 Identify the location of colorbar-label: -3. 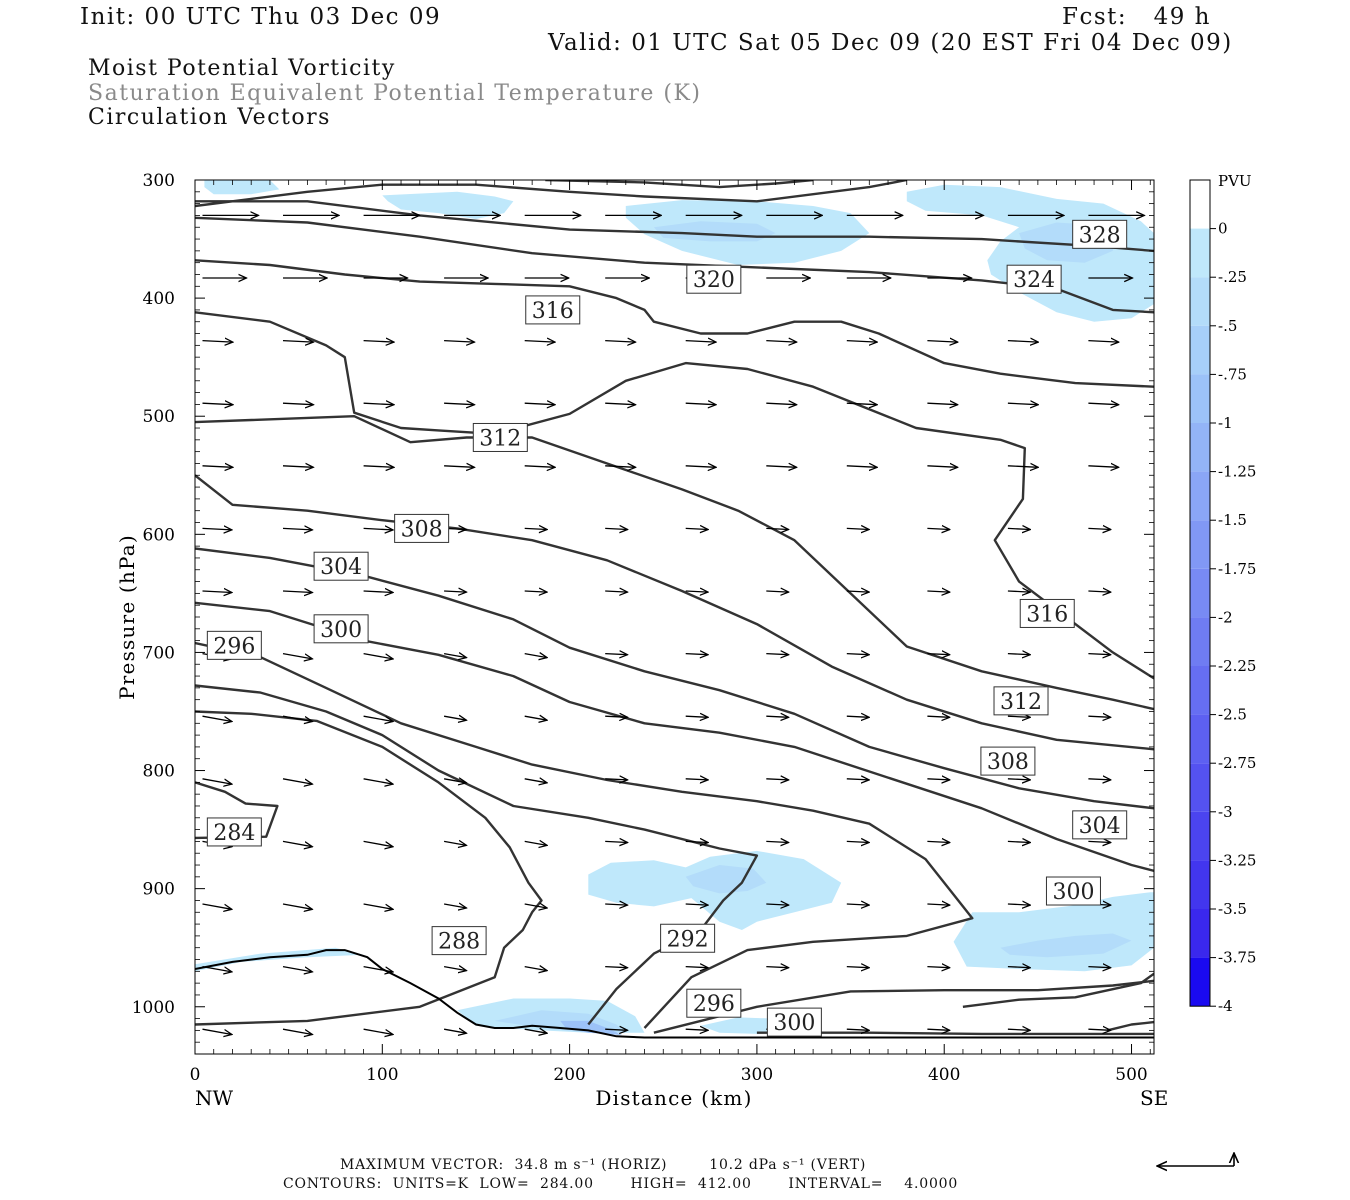
(1225, 812).